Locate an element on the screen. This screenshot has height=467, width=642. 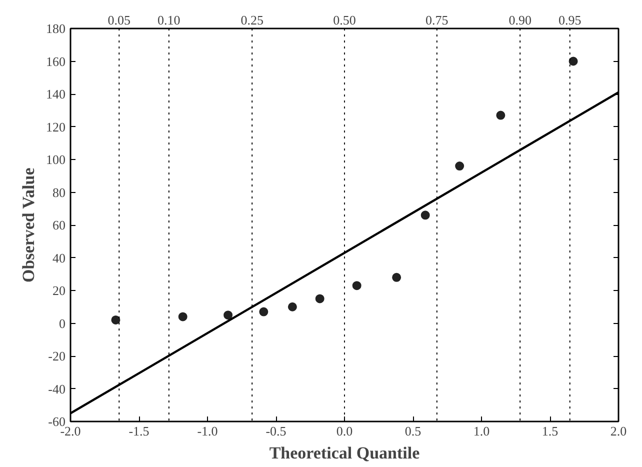
text: 0.50 is located at coordinates (344, 20).